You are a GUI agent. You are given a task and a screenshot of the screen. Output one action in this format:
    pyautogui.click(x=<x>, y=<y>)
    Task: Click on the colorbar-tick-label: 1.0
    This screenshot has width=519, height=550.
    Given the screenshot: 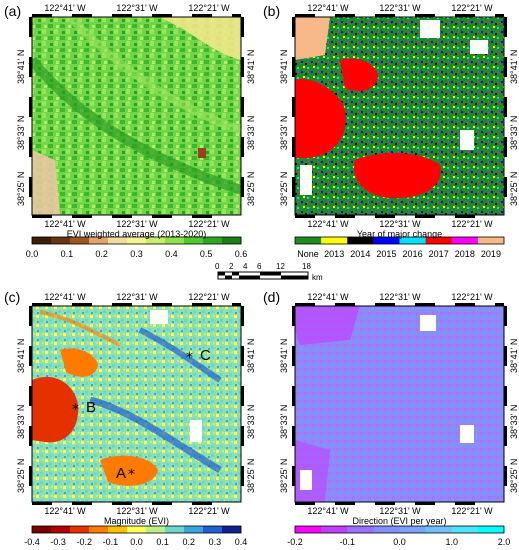 What is the action you would take?
    pyautogui.click(x=451, y=542)
    